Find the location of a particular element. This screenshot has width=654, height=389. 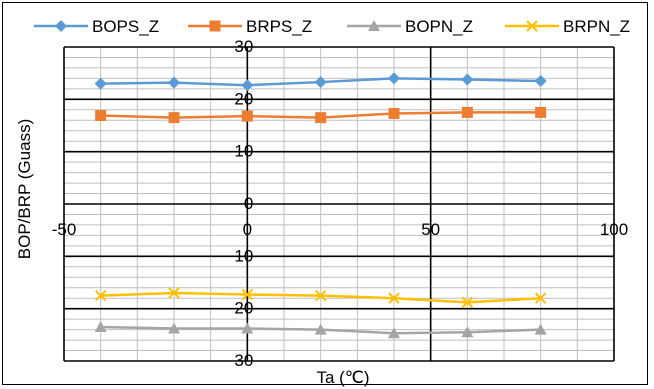

legend: BOPS_Z BRPS_Z BOPN_Z BRPN_Z is located at coordinates (332, 26).